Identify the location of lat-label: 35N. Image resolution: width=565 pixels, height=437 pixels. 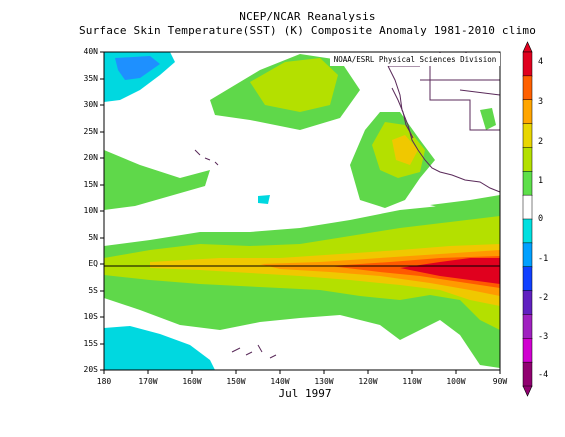
(90, 78).